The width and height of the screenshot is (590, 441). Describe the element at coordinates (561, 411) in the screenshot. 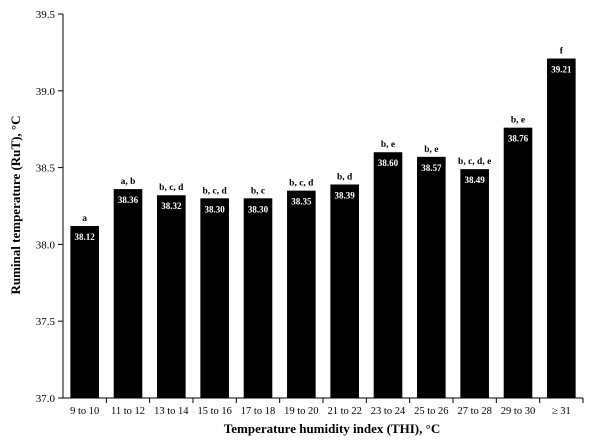

I see `x-tick-label: ≥ 31` at that location.